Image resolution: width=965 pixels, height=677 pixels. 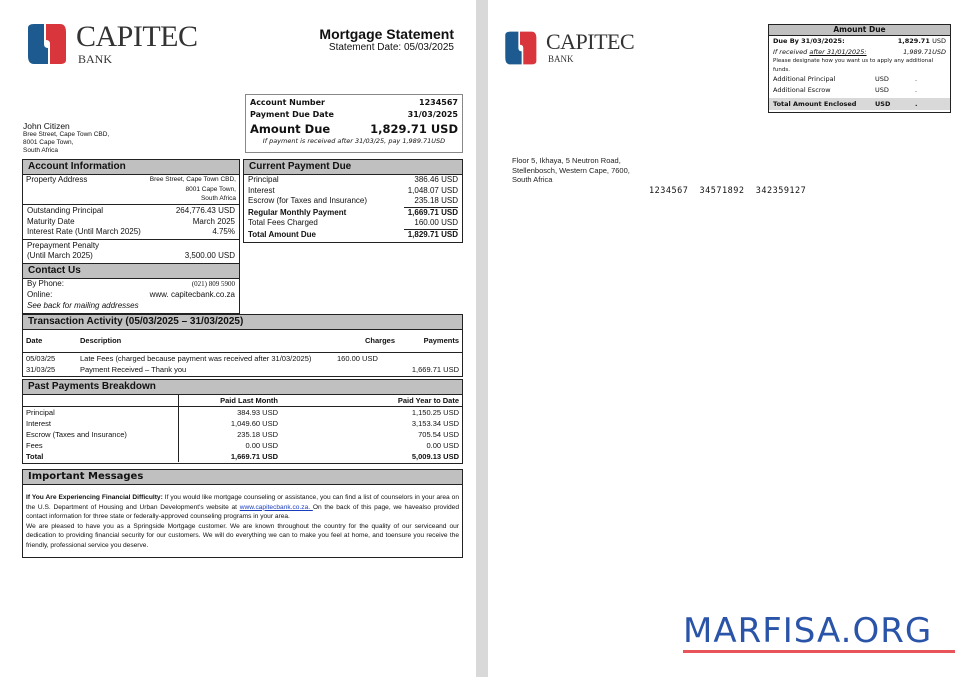 I want to click on account-number-label: Account Number, so click(x=287, y=102).